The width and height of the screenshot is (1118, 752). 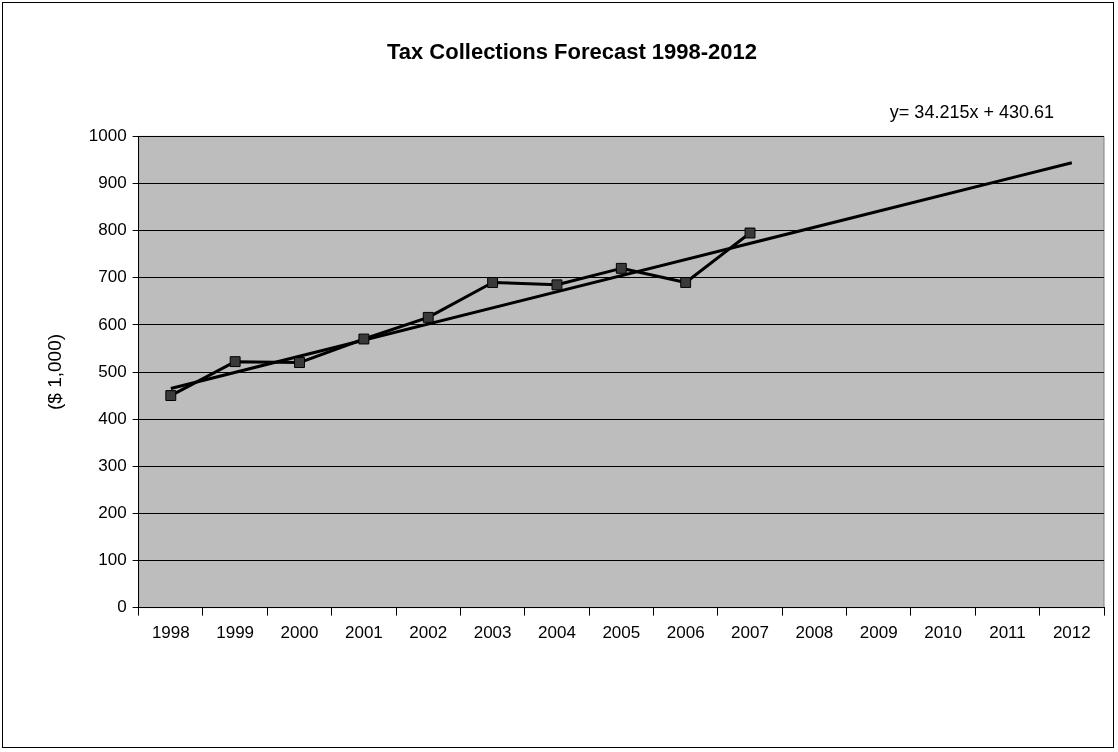 I want to click on x-tick-label: 2006, so click(x=685, y=633).